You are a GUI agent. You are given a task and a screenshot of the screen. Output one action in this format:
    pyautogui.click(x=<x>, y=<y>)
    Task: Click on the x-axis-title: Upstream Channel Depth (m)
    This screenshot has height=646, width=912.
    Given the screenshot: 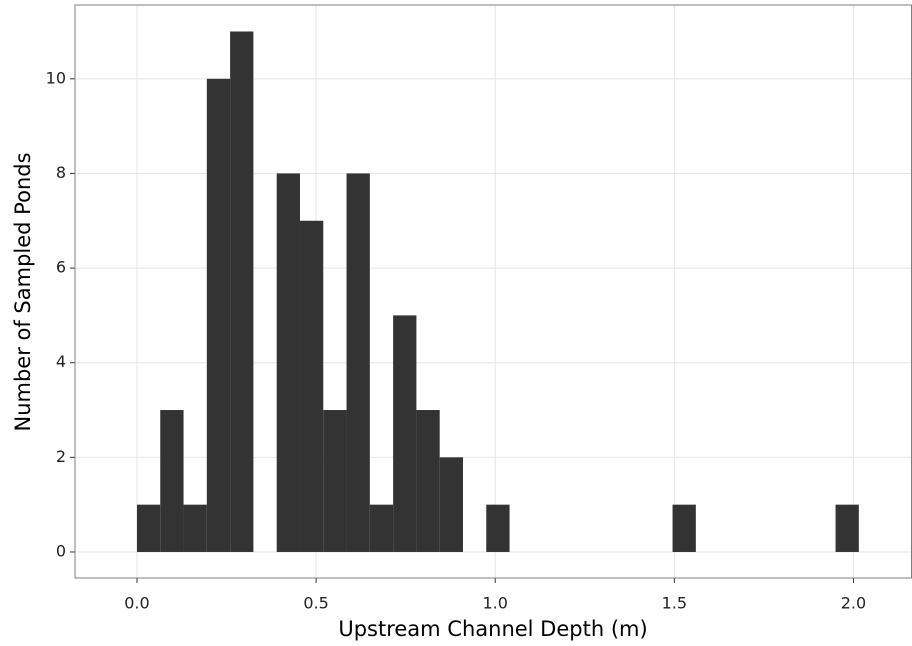 What is the action you would take?
    pyautogui.click(x=492, y=629)
    